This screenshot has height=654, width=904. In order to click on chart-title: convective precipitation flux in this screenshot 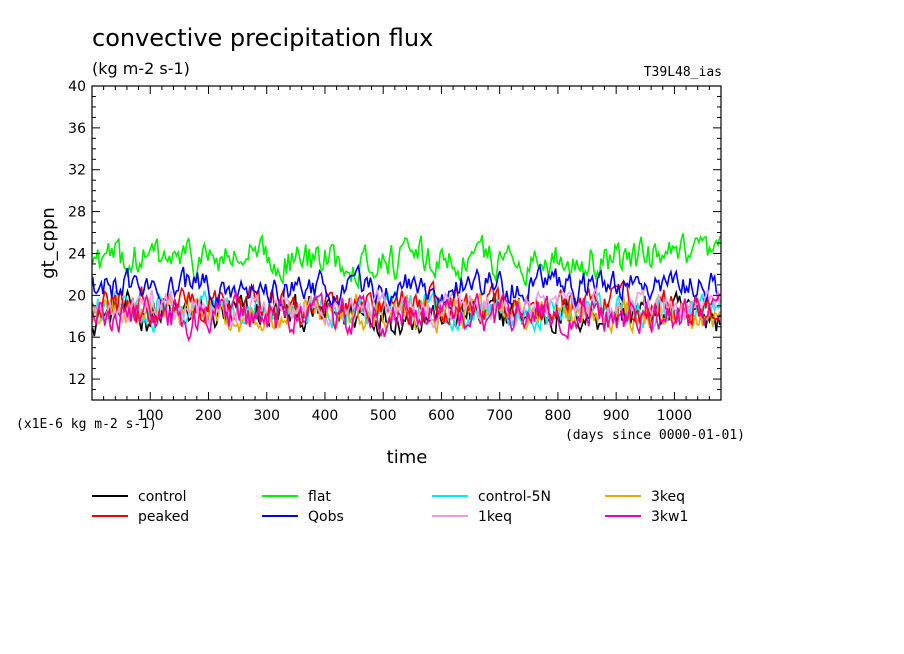, I will do `click(262, 38)`.